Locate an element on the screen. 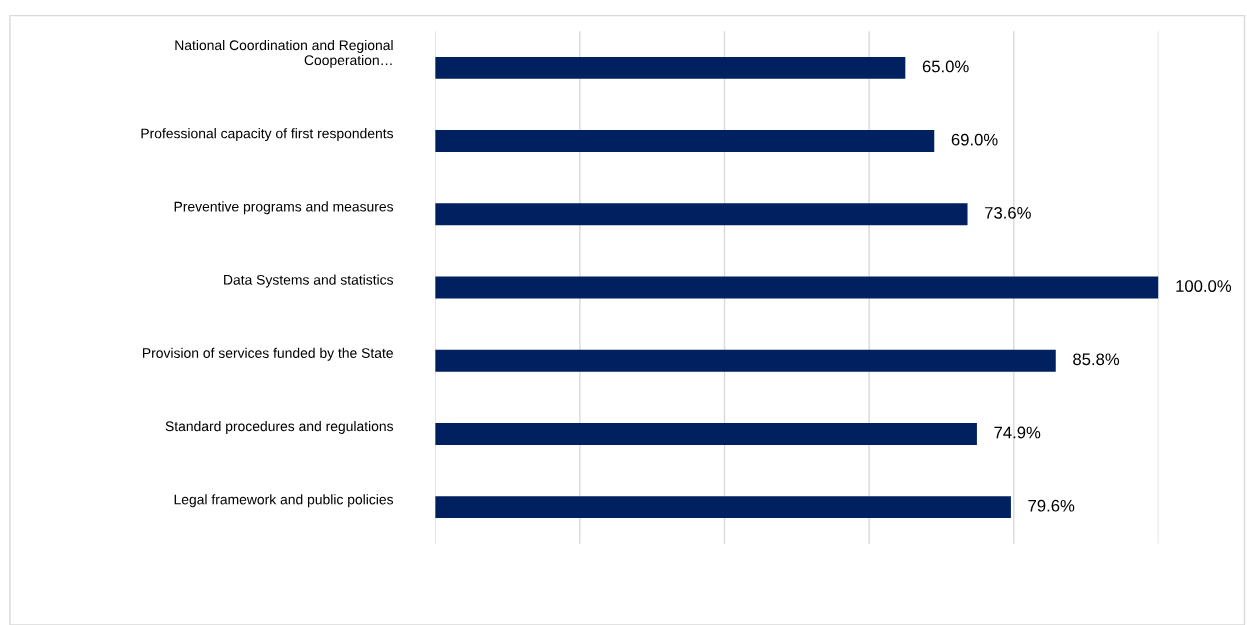  y-tick-label: Professional capacity of first respondents is located at coordinates (267, 135).